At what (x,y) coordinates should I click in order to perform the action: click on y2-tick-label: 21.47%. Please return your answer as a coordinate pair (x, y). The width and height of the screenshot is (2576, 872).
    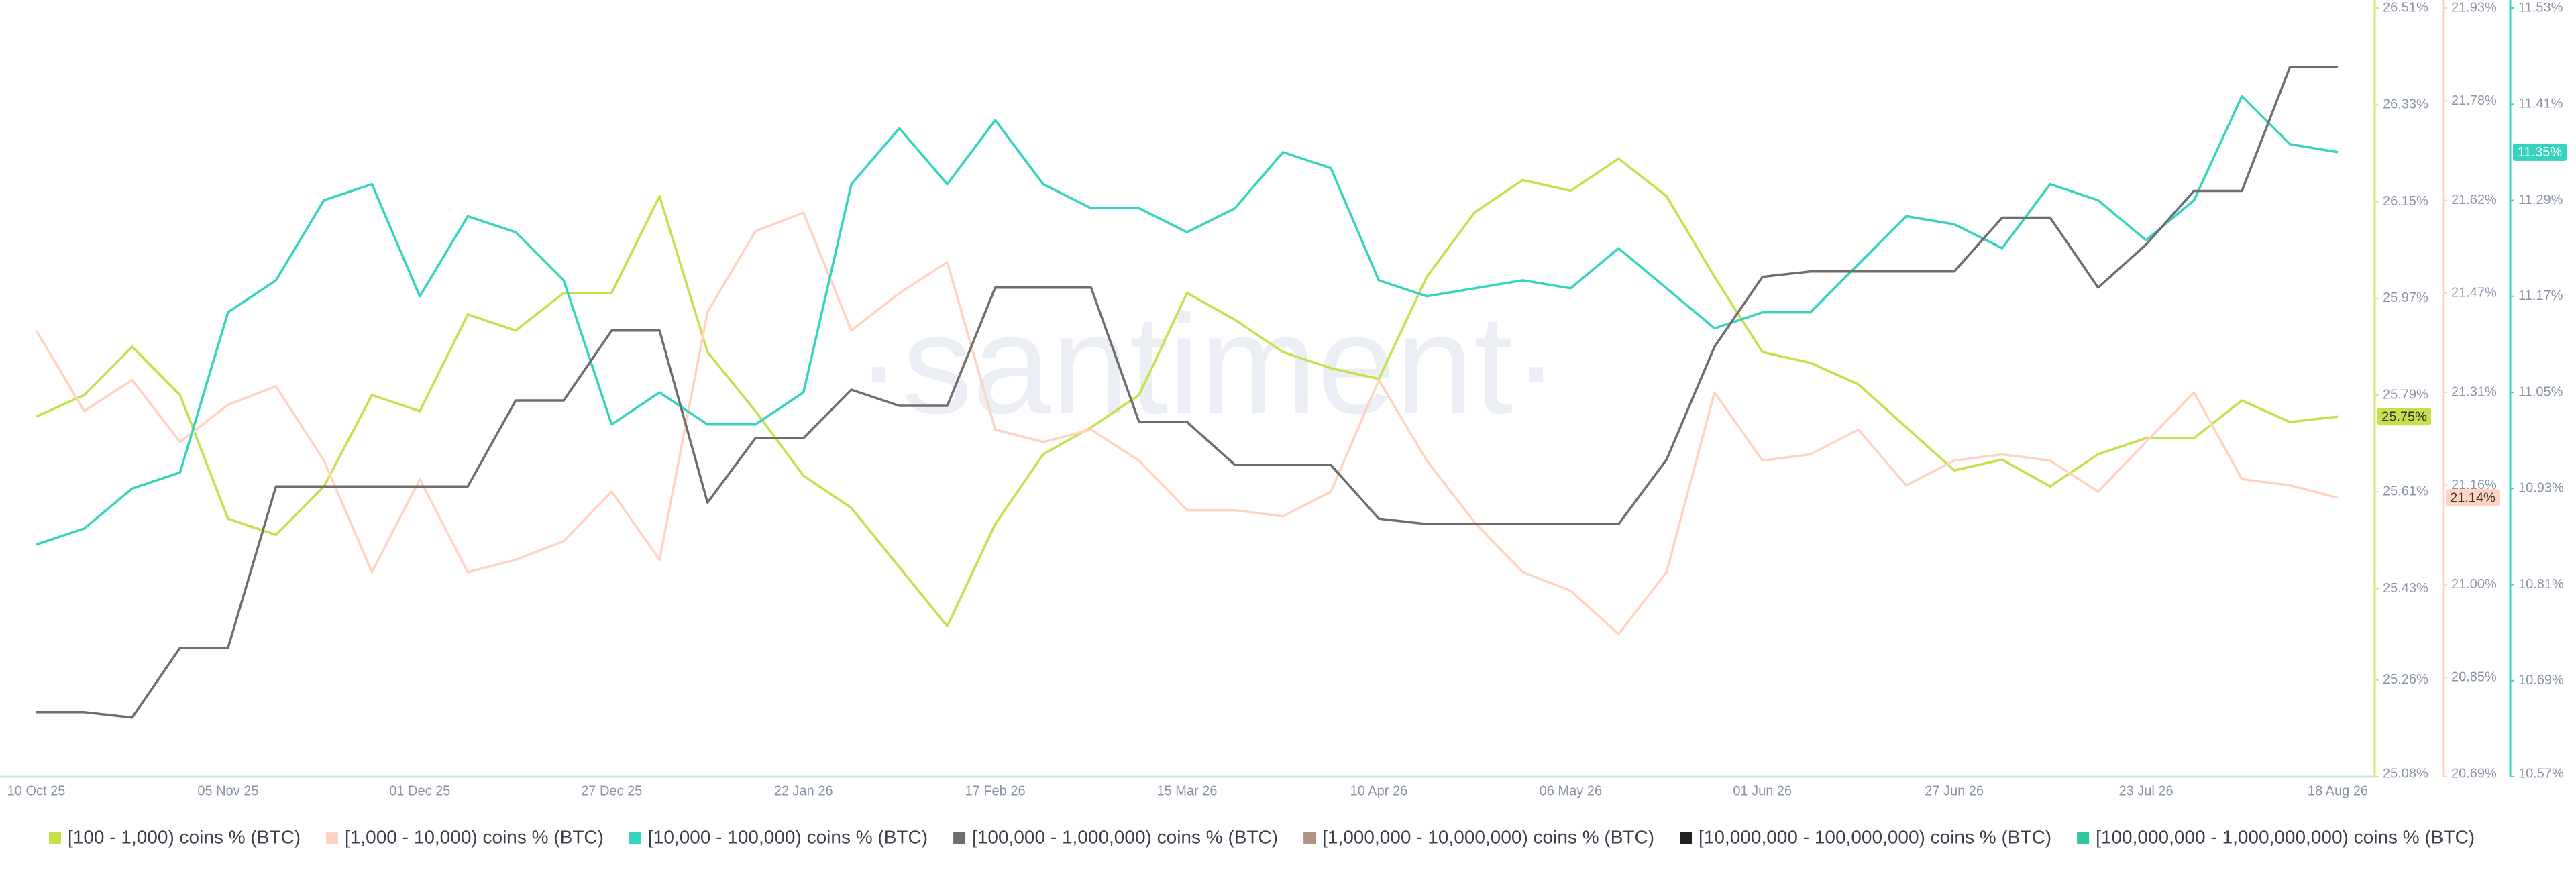
    Looking at the image, I should click on (2474, 292).